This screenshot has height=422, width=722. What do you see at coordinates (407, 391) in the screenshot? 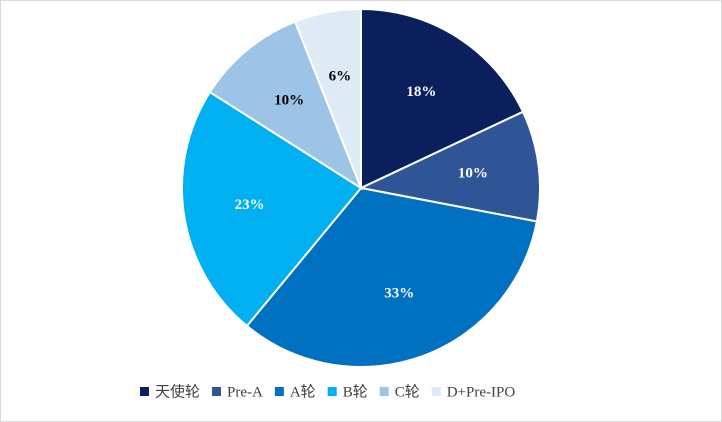
I see `legend-label: C轮` at bounding box center [407, 391].